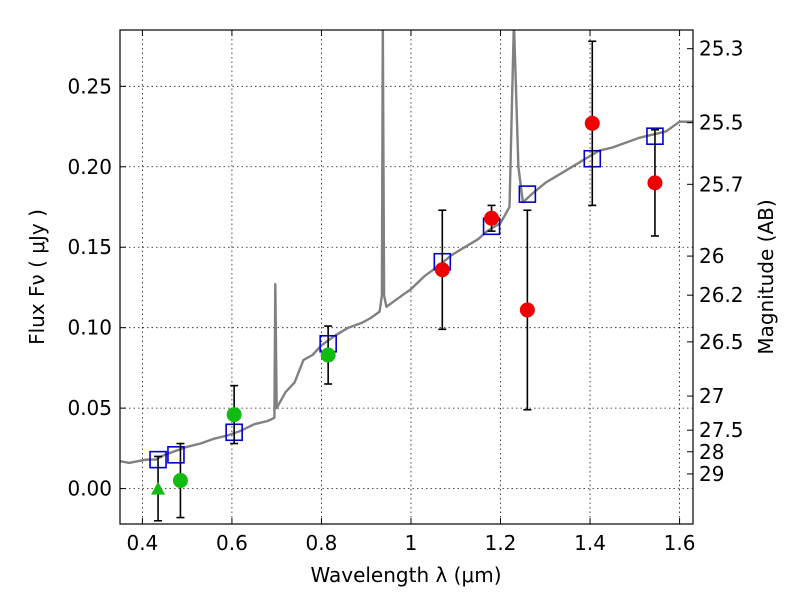 This screenshot has width=800, height=600. I want to click on y-tick-label: 0.05, so click(89, 408).